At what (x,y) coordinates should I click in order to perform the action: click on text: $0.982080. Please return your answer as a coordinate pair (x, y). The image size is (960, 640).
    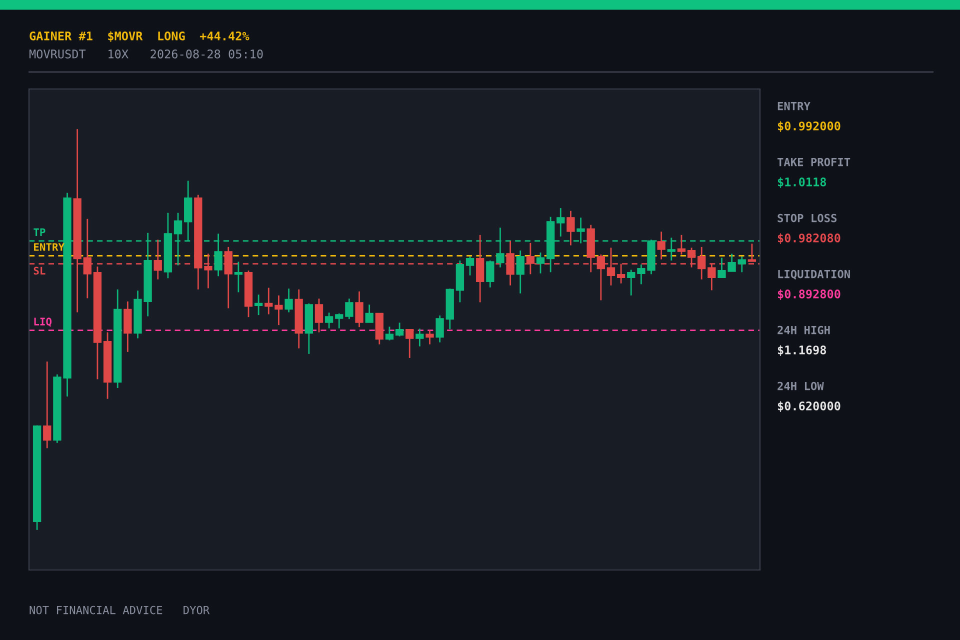
    Looking at the image, I should click on (809, 238).